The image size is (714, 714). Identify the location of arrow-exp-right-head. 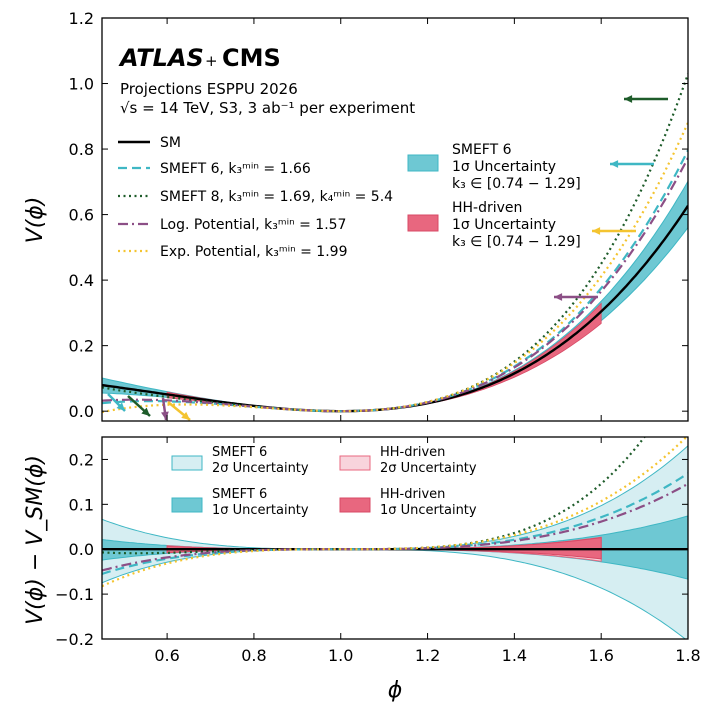
(596, 231).